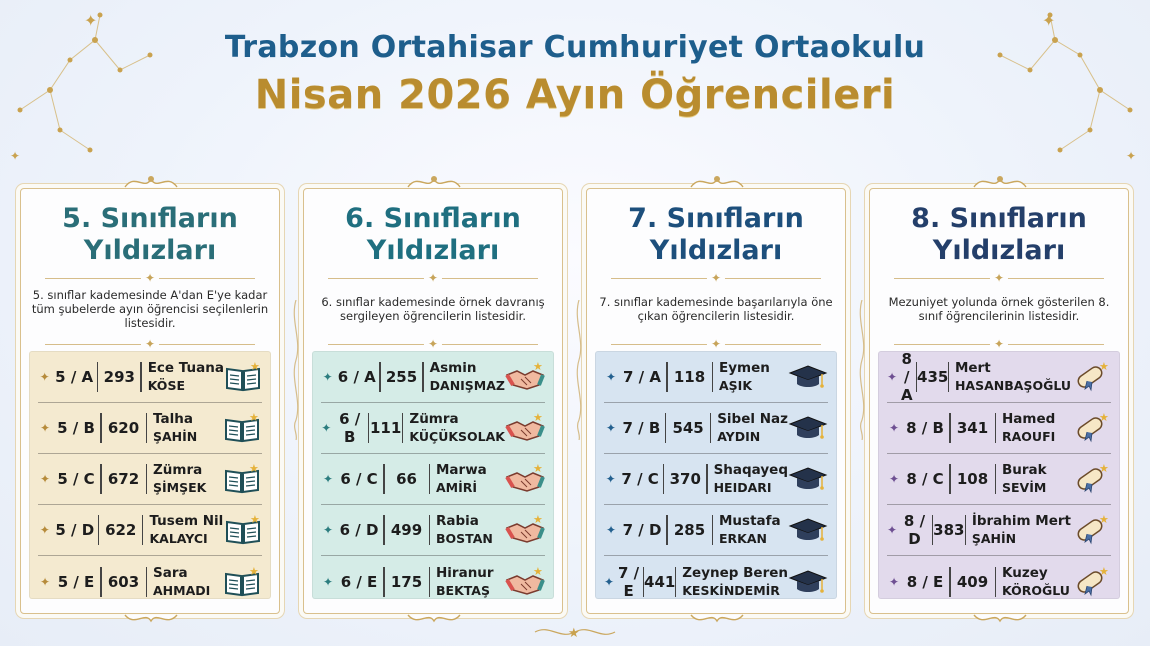 This screenshot has width=1150, height=646. What do you see at coordinates (1036, 590) in the screenshot?
I see `student-last-name: KÖROĞLU` at bounding box center [1036, 590].